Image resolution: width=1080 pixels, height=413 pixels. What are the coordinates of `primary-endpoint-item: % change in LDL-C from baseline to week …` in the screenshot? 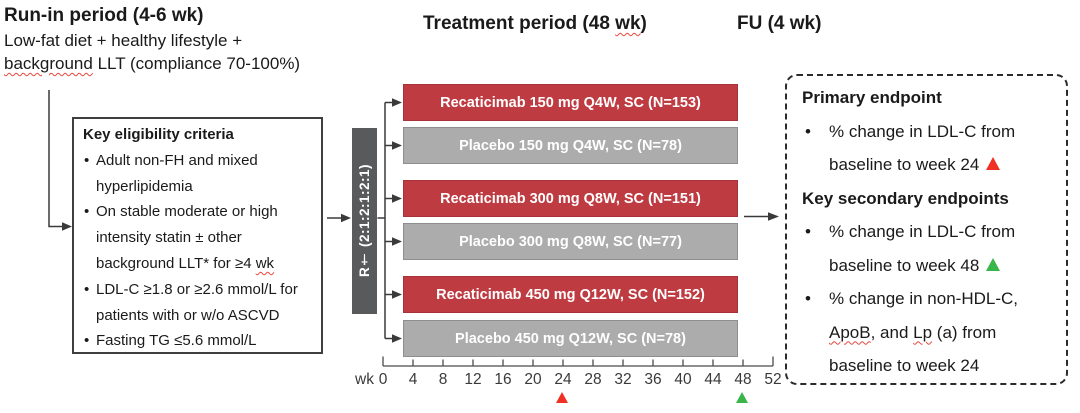 It's located at (930, 148).